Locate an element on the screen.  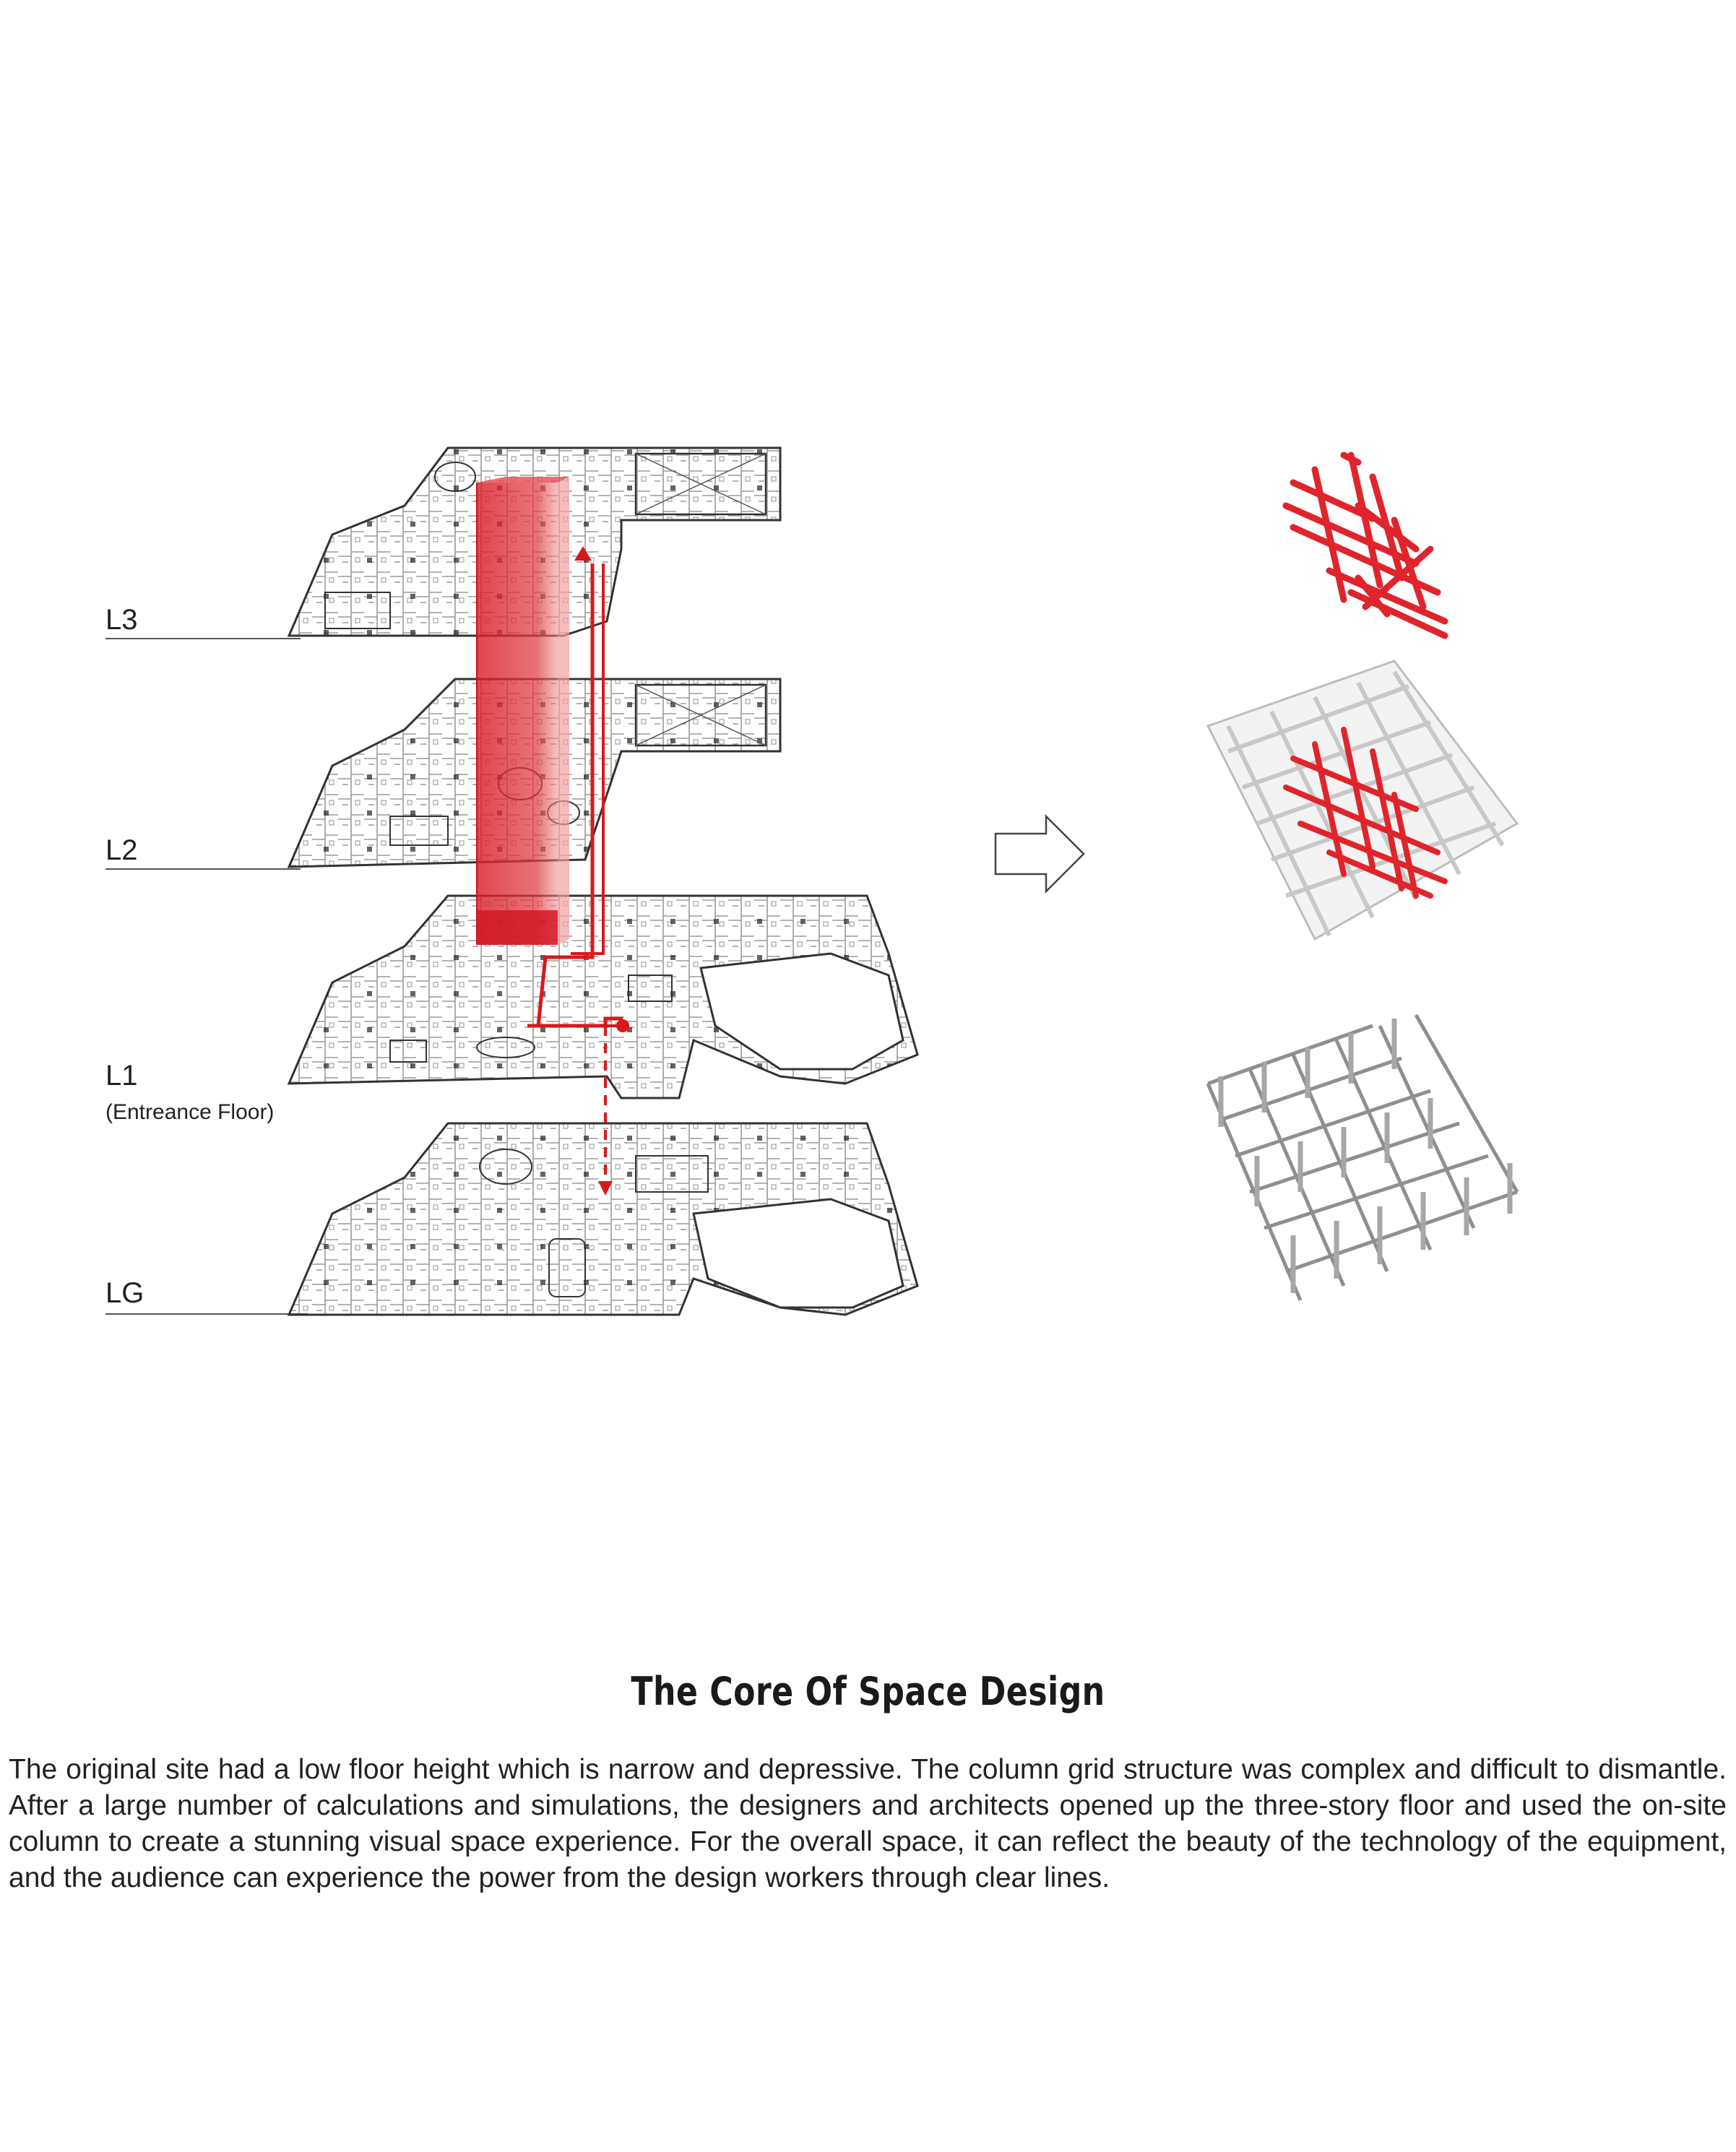
arrow-down-icon is located at coordinates (605, 1188).